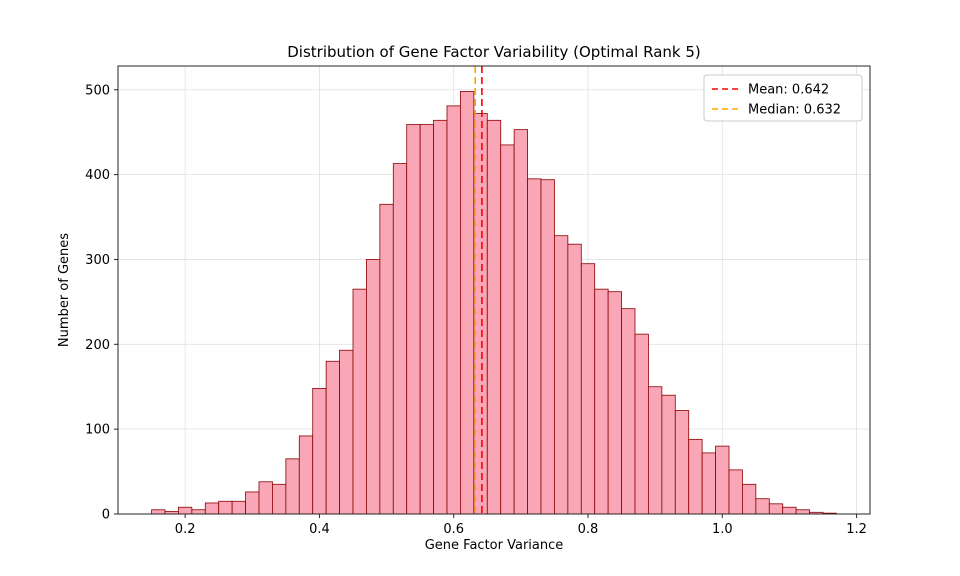 This screenshot has height=576, width=960. Describe the element at coordinates (185, 529) in the screenshot. I see `x-tick-label: 0.2` at that location.